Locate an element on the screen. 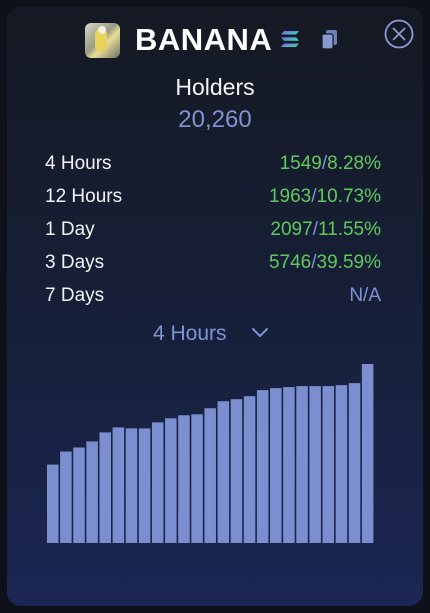 The image size is (430, 613). holders-title: Holders is located at coordinates (215, 87).